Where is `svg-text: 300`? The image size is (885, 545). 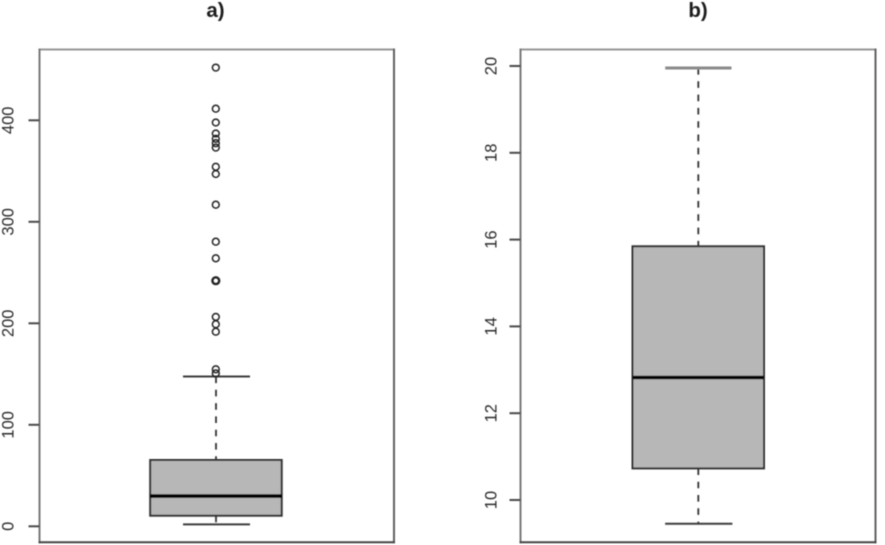
svg-text: 300 is located at coordinates (9, 222).